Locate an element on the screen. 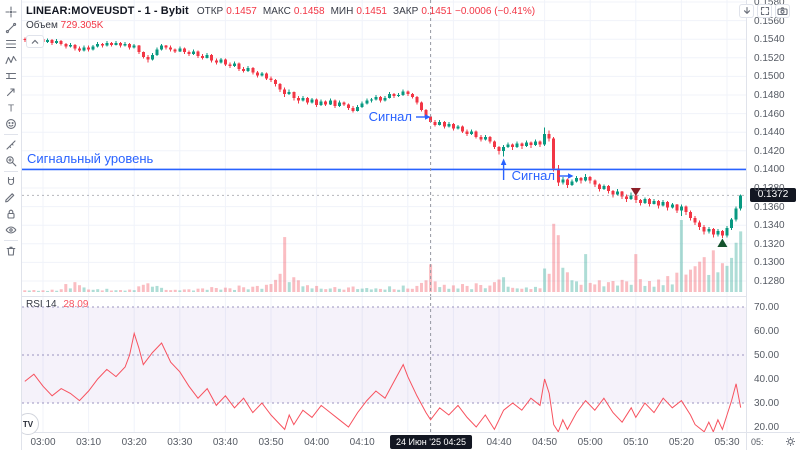 Image resolution: width=800 pixels, height=450 pixels. rsi-axis-label: 60.00 is located at coordinates (767, 331).